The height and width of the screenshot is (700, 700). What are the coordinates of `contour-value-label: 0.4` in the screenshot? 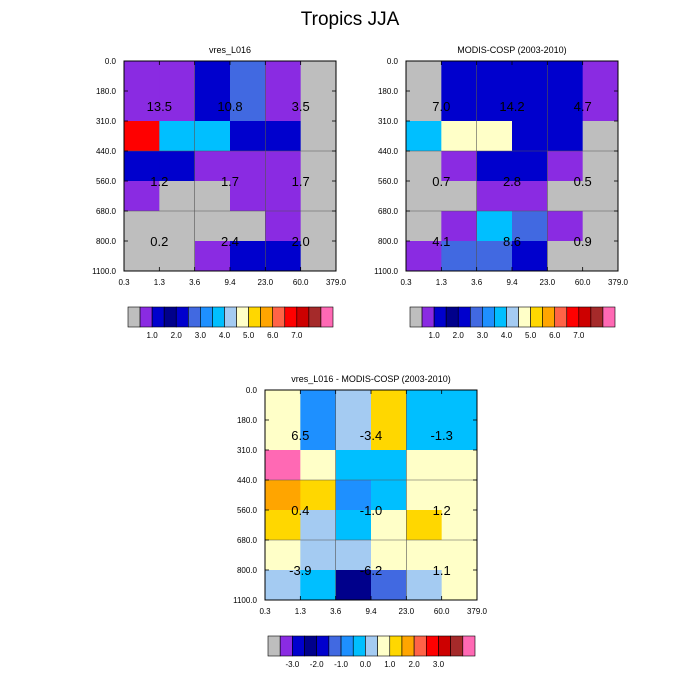 It's located at (300, 510).